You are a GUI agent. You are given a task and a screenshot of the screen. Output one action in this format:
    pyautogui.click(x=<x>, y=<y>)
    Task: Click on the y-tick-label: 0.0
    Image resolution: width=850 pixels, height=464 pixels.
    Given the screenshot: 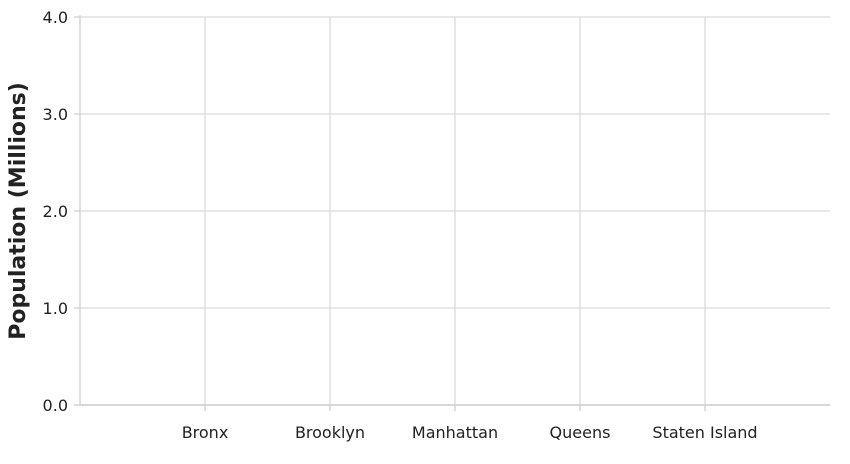 What is the action you would take?
    pyautogui.click(x=55, y=405)
    